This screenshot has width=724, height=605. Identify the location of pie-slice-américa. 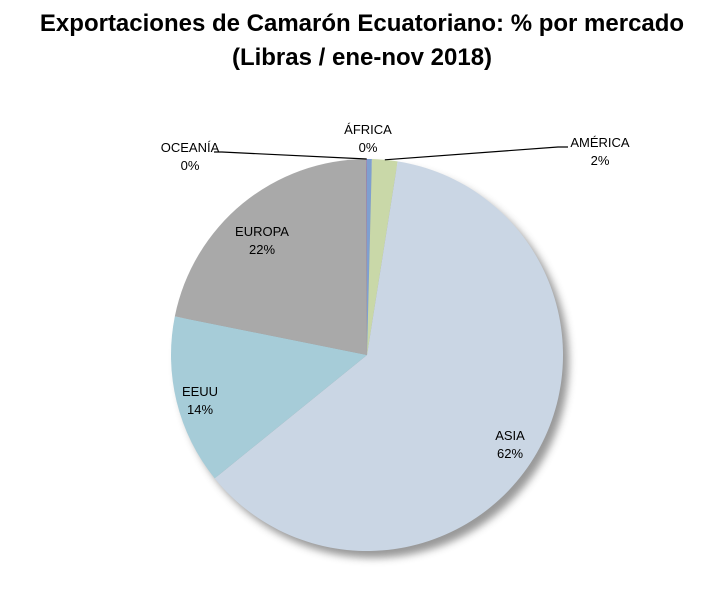
(382, 257).